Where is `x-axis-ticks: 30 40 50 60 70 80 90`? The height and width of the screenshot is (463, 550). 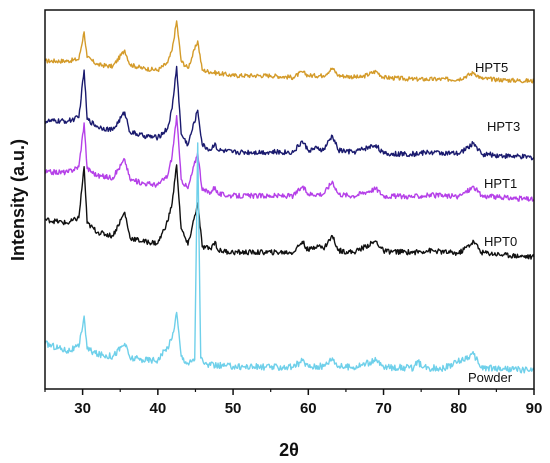 x-axis-ticks: 30 40 50 60 70 80 90 is located at coordinates (293, 403).